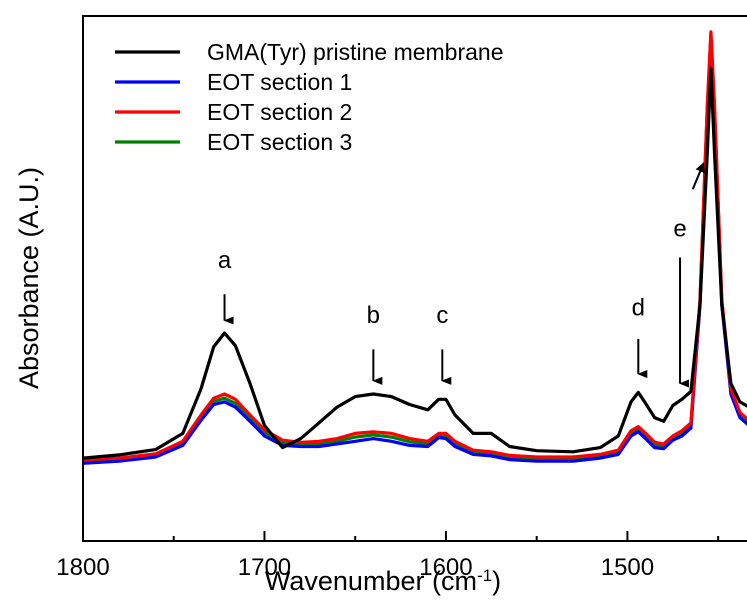 This screenshot has height=607, width=747. Describe the element at coordinates (496, 581) in the screenshot. I see `x-axis-title-end: )` at that location.